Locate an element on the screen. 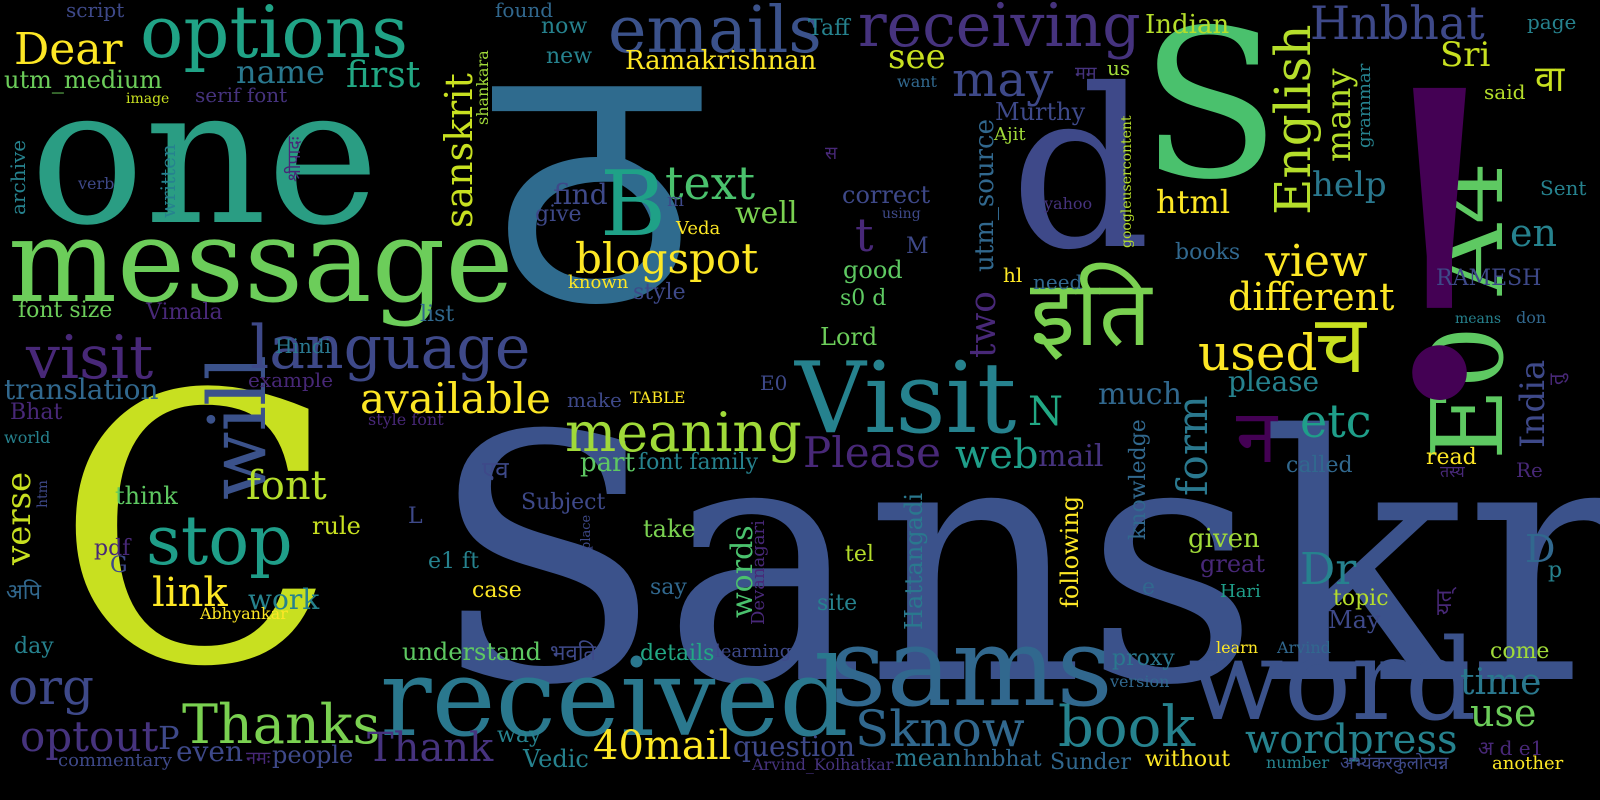  cloud-word-googleusercontent: googleusercontent is located at coordinates (1127, 181).